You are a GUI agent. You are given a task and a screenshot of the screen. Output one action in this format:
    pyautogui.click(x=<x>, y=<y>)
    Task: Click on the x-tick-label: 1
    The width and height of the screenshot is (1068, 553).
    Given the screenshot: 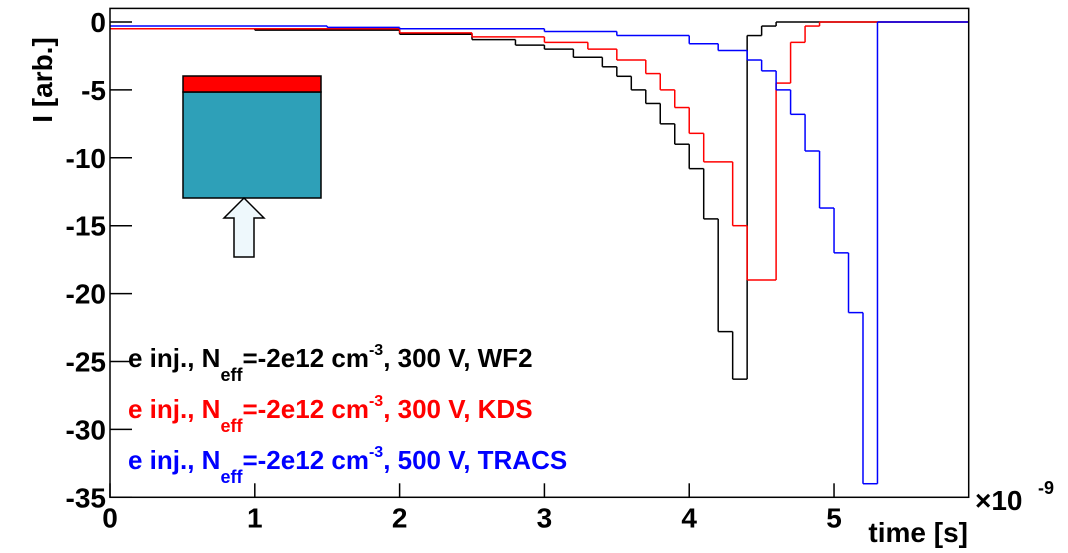 What is the action you would take?
    pyautogui.click(x=255, y=517)
    